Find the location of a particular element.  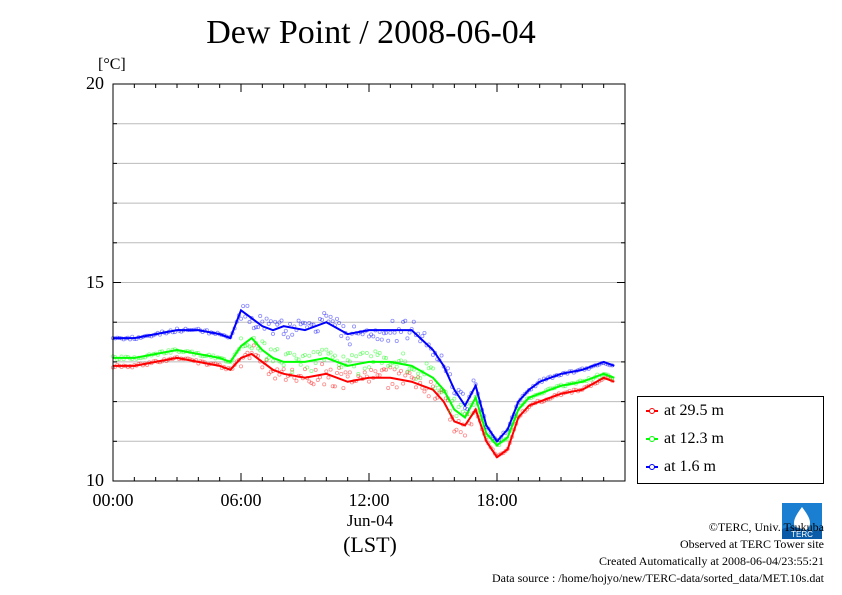

x-tick-label: 12:00 is located at coordinates (369, 500).